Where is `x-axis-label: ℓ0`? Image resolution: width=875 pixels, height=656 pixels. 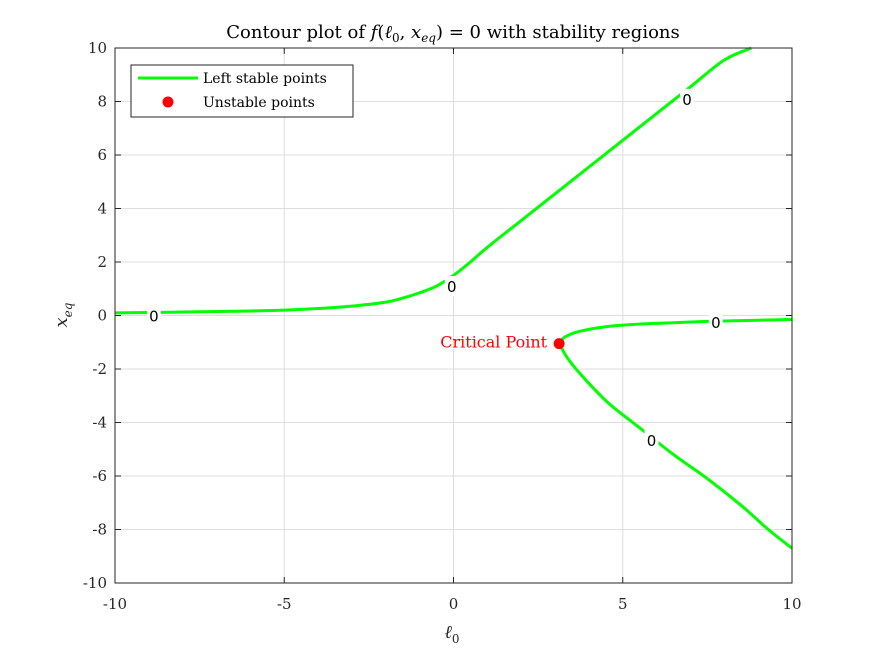 x-axis-label: ℓ0 is located at coordinates (451, 634).